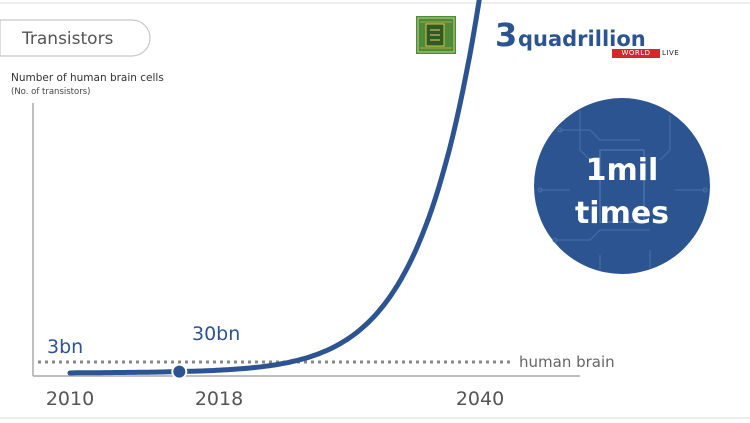  Describe the element at coordinates (506, 35) in the screenshot. I see `headline-number: 3` at that location.